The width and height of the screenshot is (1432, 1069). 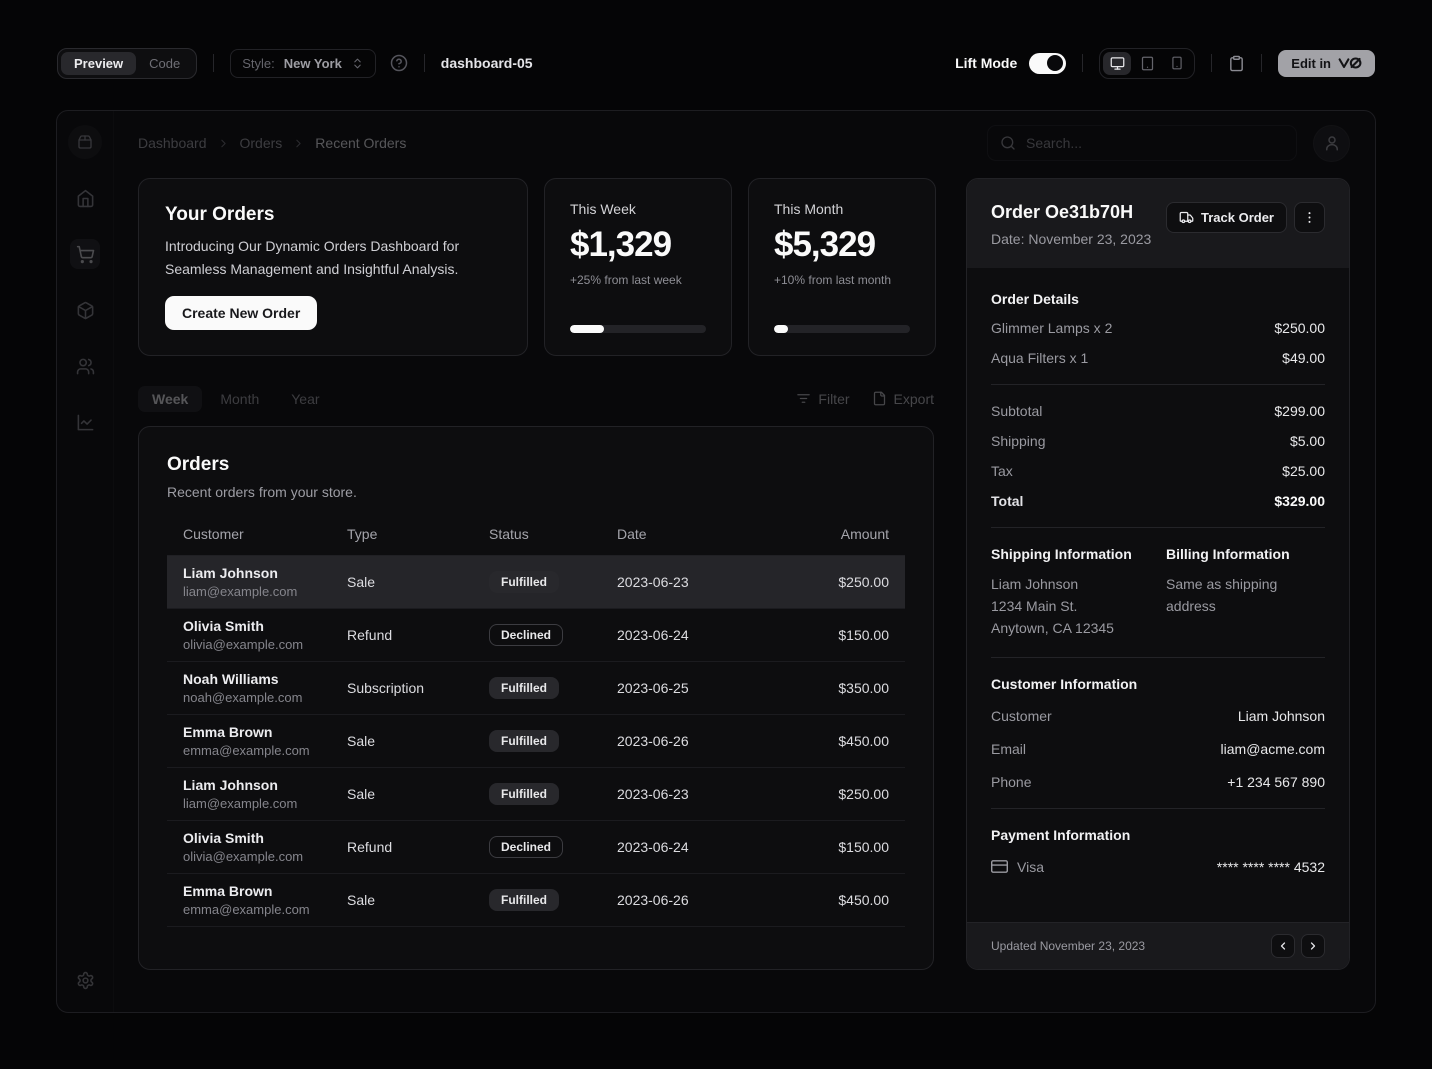 What do you see at coordinates (261, 143) in the screenshot?
I see `breadcrumb-orders: Orders` at bounding box center [261, 143].